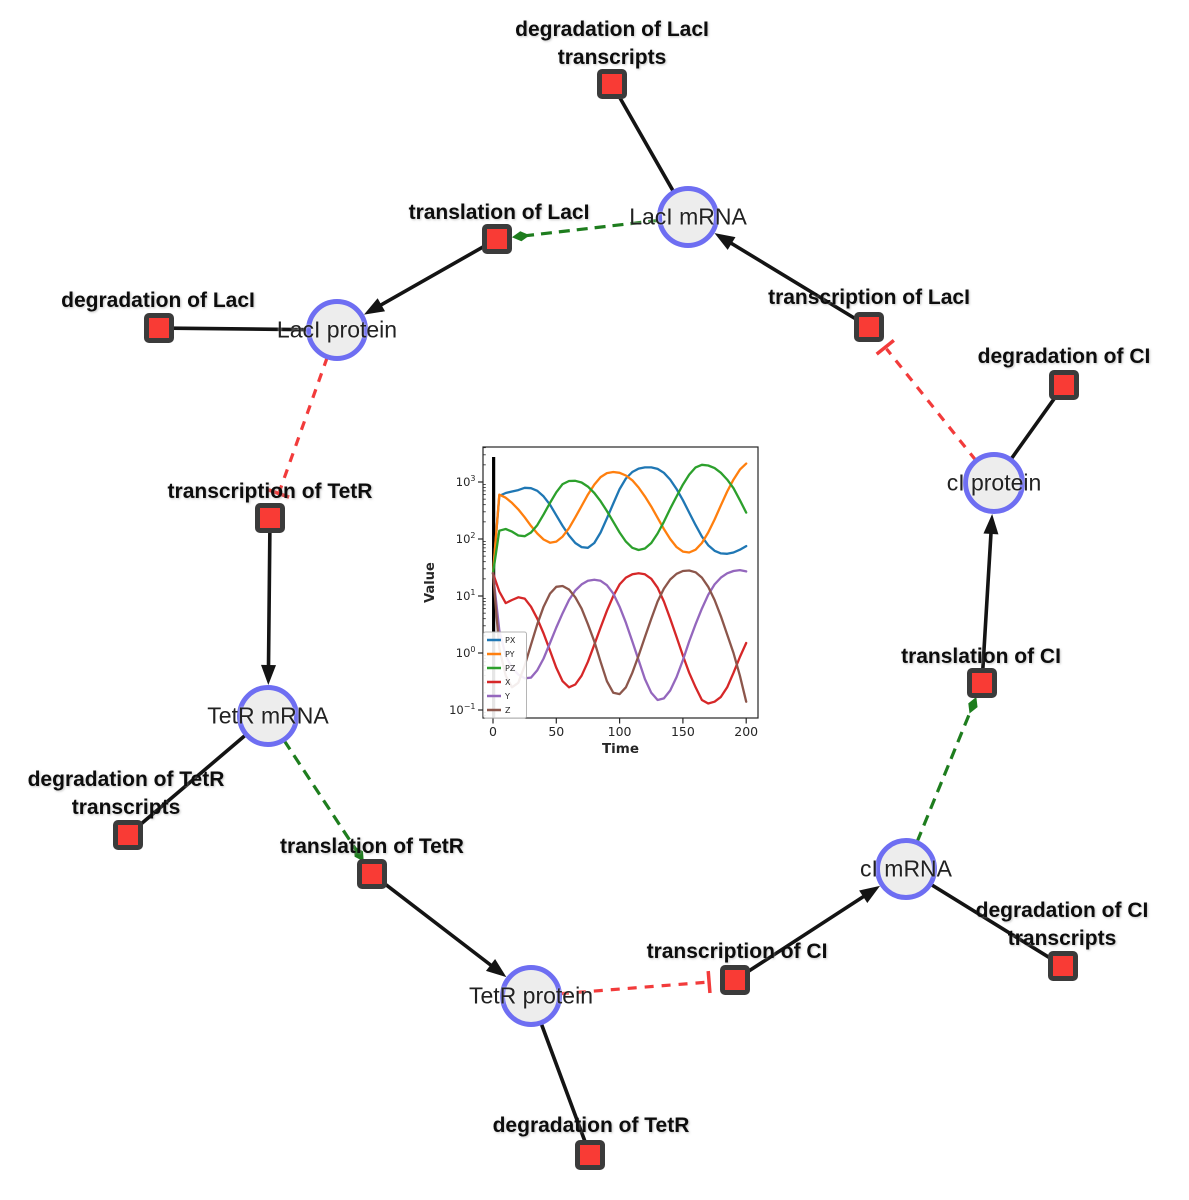 Image resolution: width=1189 pixels, height=1200 pixels. I want to click on species-node-laci_protein, so click(337, 330).